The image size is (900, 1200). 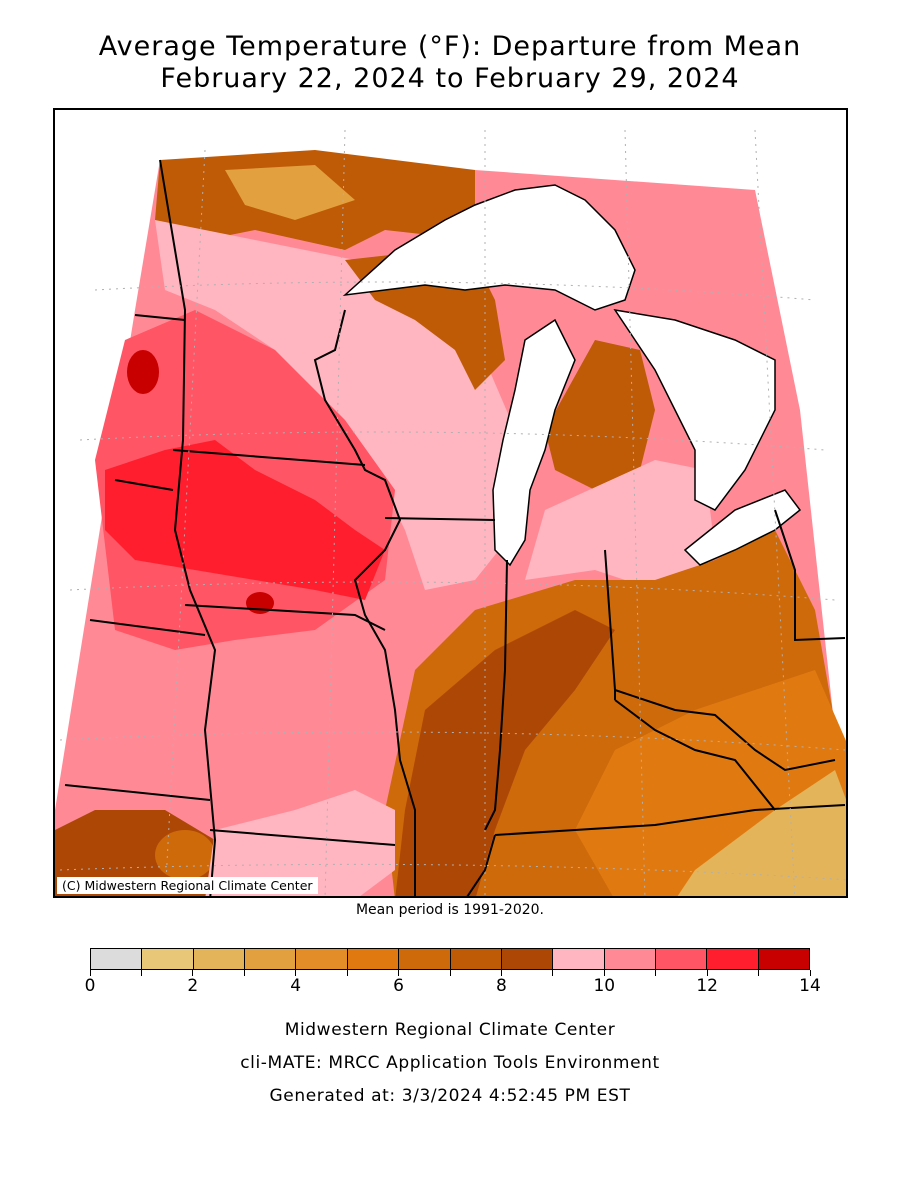 I want to click on map-credit: (C) Midwestern Regional Climate Center, so click(x=187, y=885).